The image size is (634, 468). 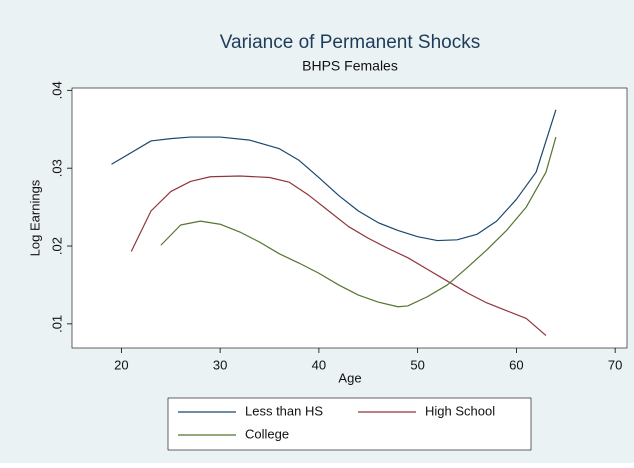 I want to click on legend-label: Less than HS, so click(x=284, y=410).